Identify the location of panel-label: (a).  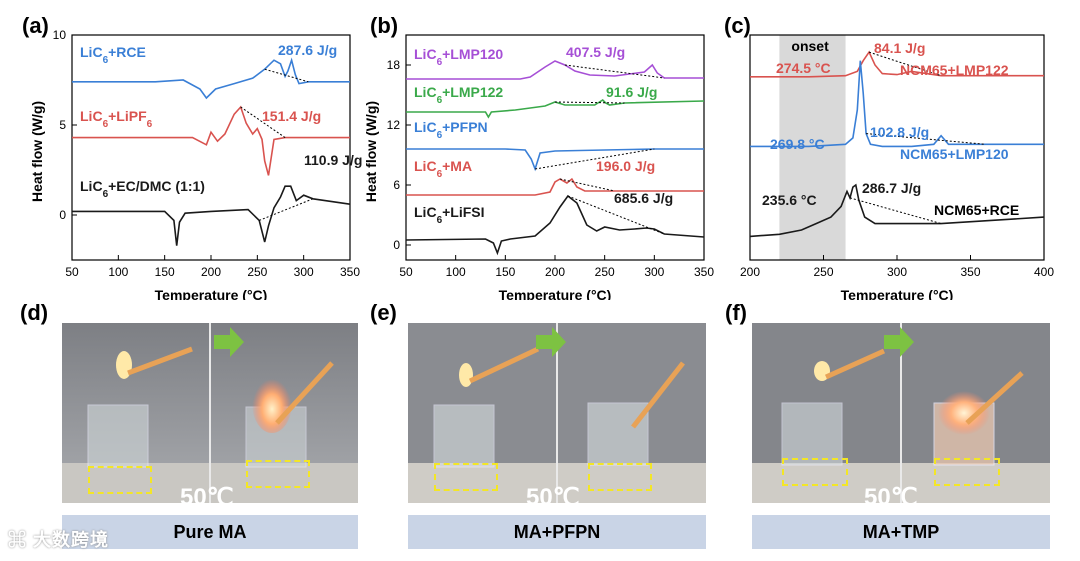
(35, 25).